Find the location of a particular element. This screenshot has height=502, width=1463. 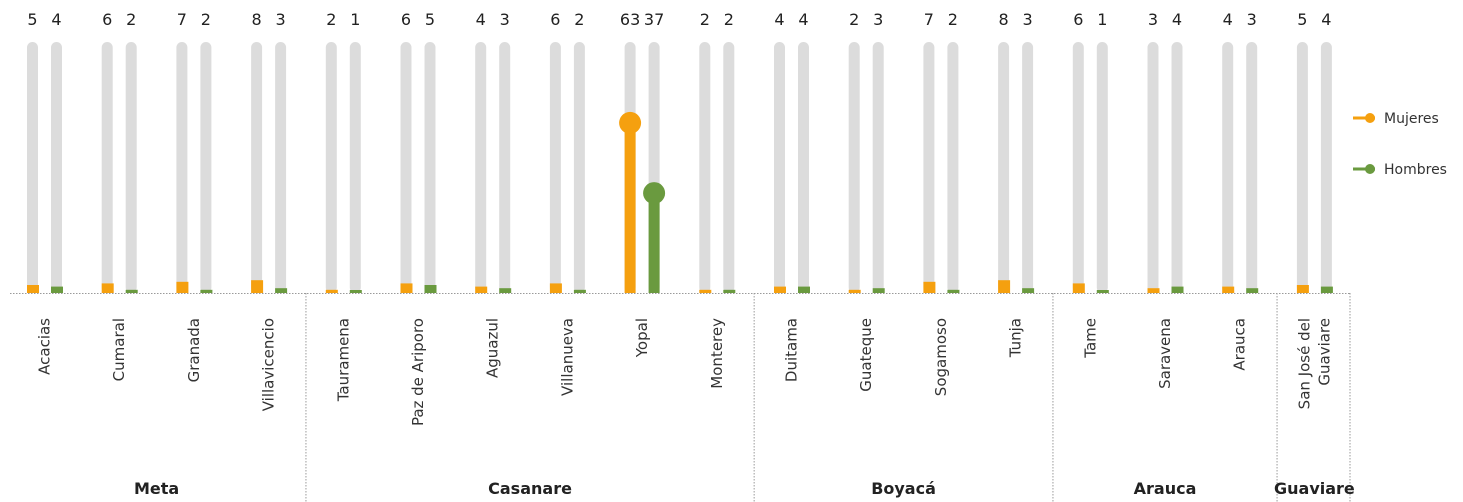

city-label-saravena: Saravena is located at coordinates (1165, 353).